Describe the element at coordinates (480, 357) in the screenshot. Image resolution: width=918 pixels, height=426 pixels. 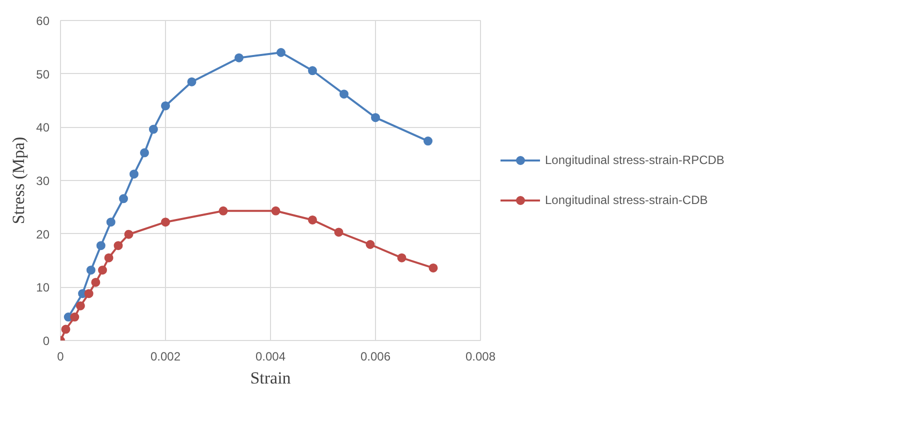
I see `x-tick-label: 0.008` at that location.